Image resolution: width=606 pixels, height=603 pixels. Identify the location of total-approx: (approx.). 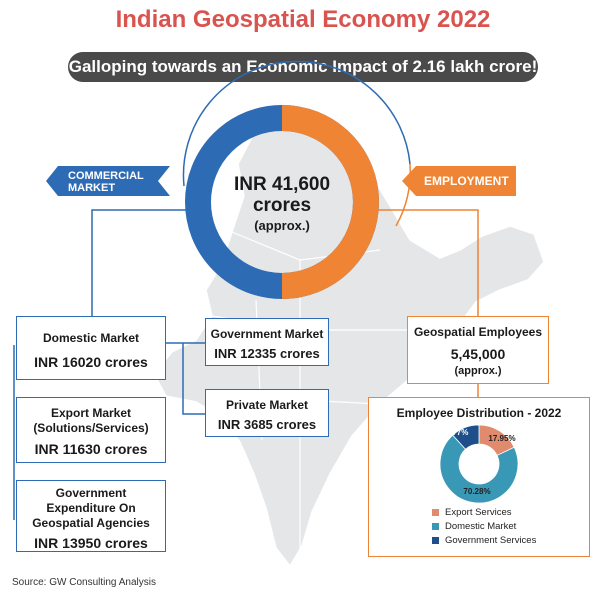
(282, 225).